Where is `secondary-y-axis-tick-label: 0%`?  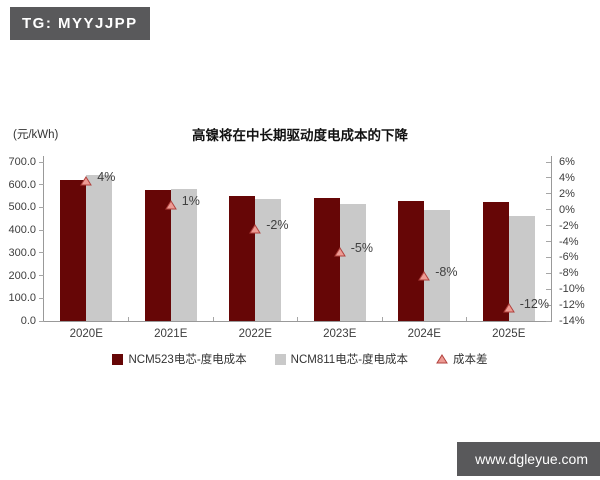 secondary-y-axis-tick-label: 0% is located at coordinates (567, 209).